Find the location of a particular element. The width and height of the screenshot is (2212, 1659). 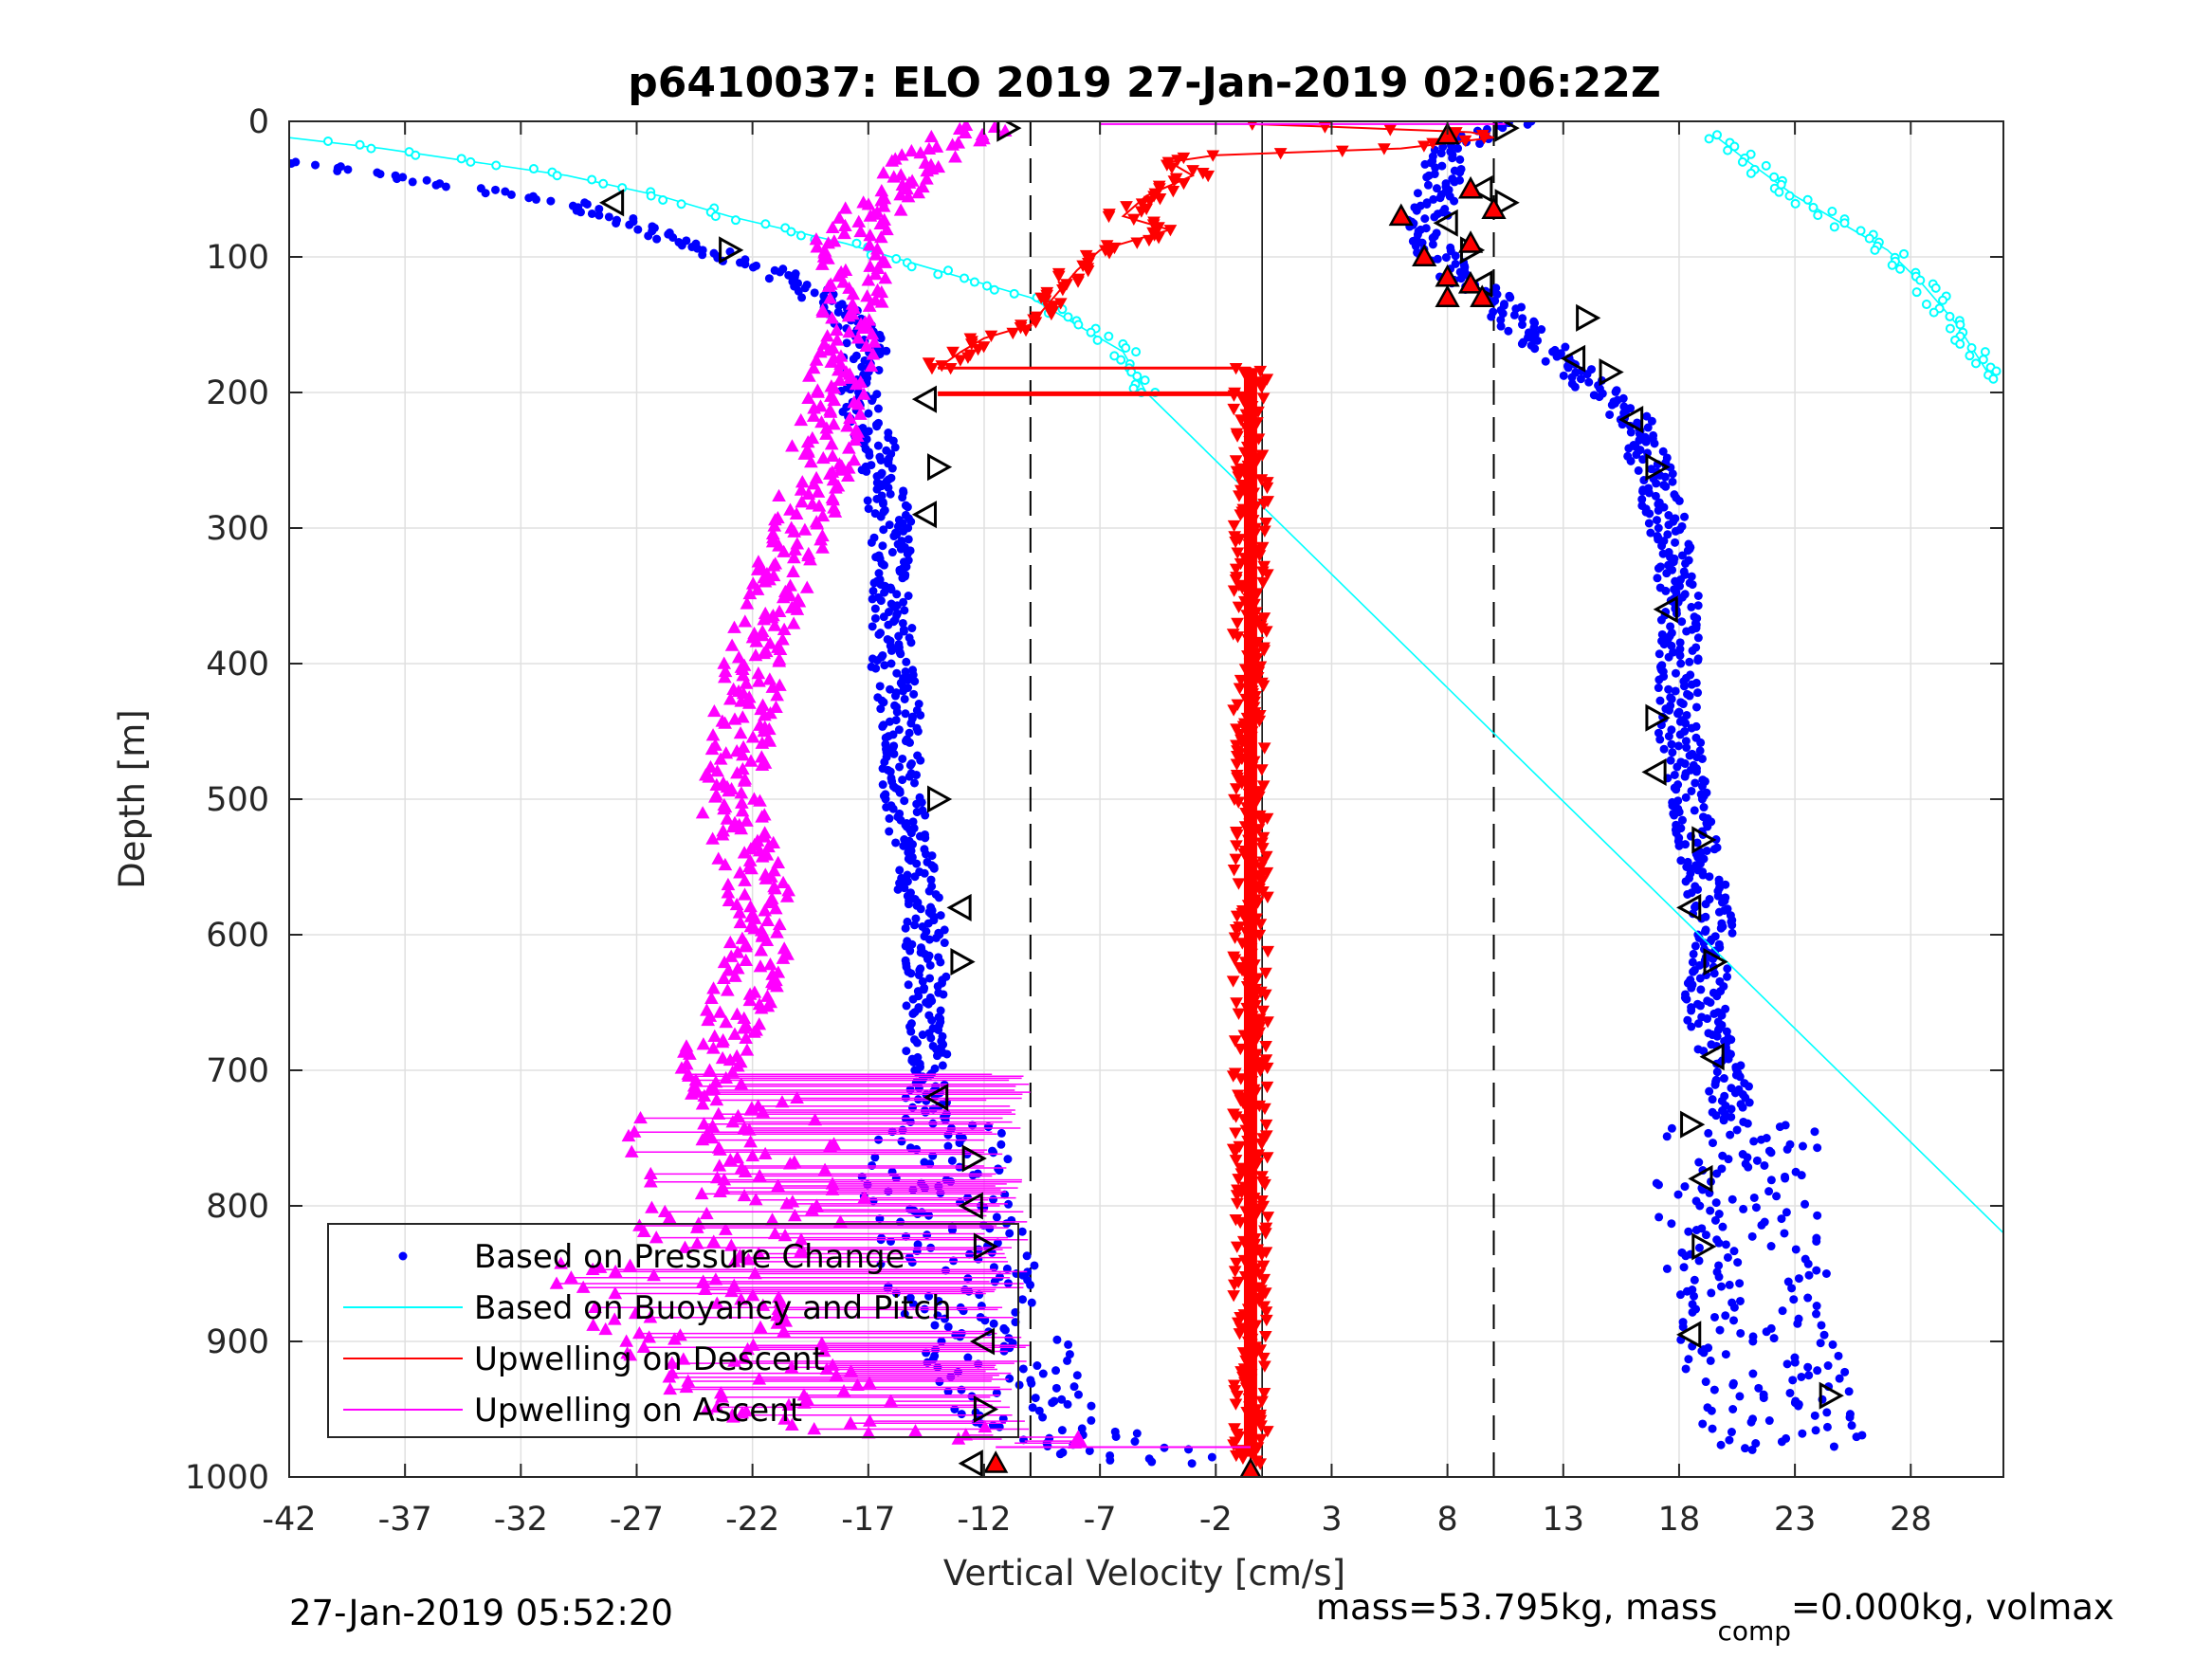

chart-title: p6410037: ELO 2019 27-Jan-2019 02:06:22Z is located at coordinates (1144, 83).